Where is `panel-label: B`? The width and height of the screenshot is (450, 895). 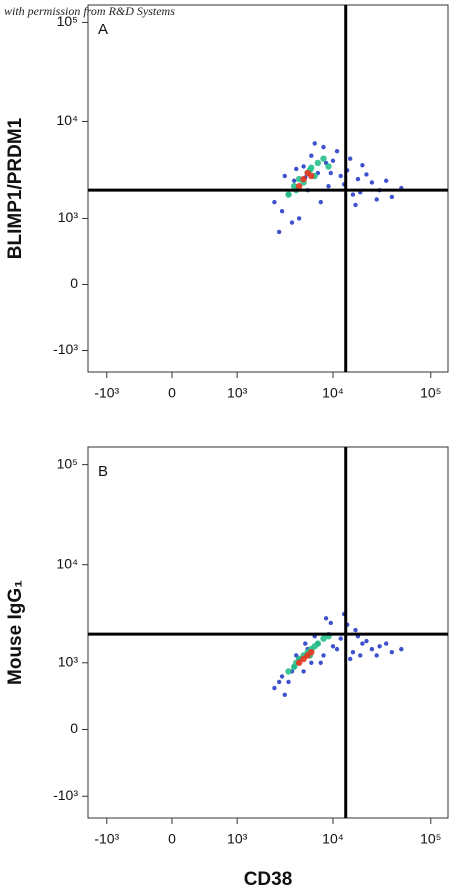 panel-label: B is located at coordinates (103, 471).